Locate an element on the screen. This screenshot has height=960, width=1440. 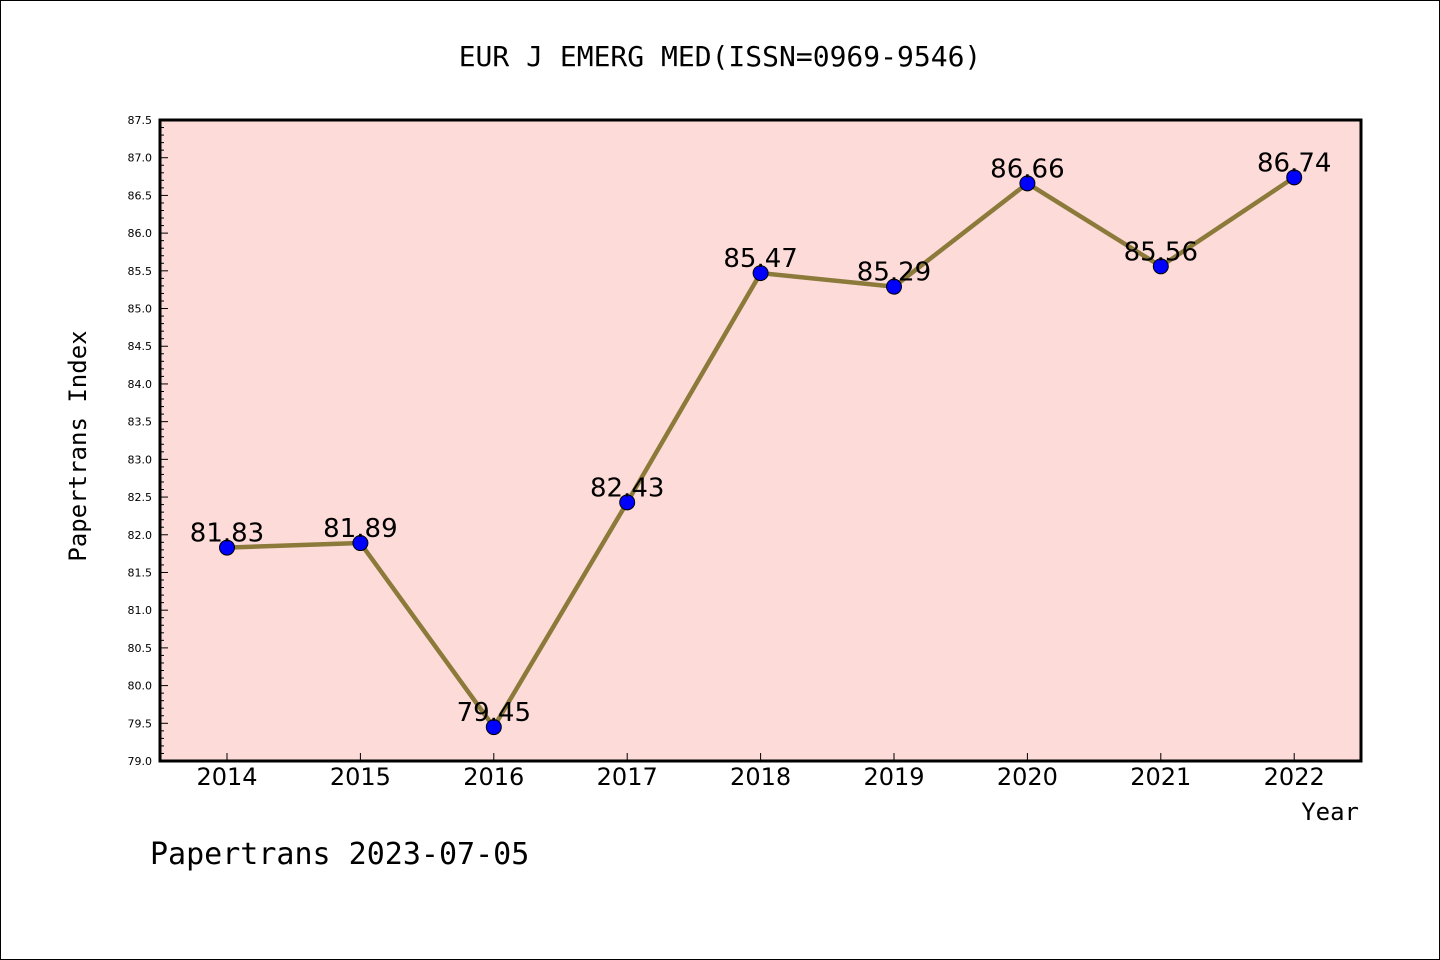
y-tick-label: 82.5 is located at coordinates (140, 497).